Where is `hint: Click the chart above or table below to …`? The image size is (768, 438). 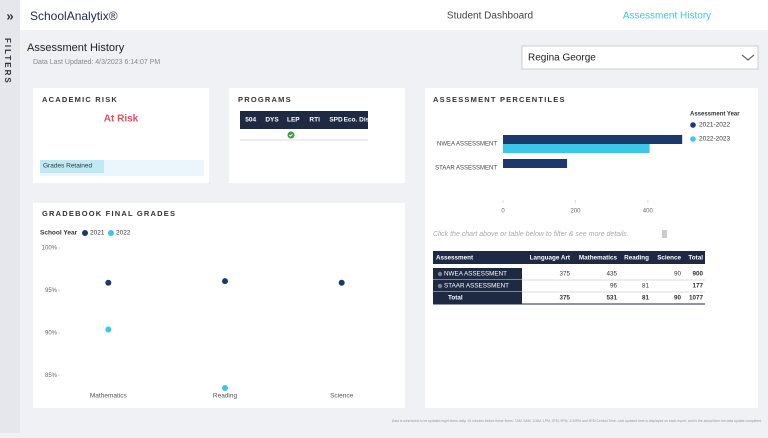
hint: Click the chart above or table below to … is located at coordinates (531, 234).